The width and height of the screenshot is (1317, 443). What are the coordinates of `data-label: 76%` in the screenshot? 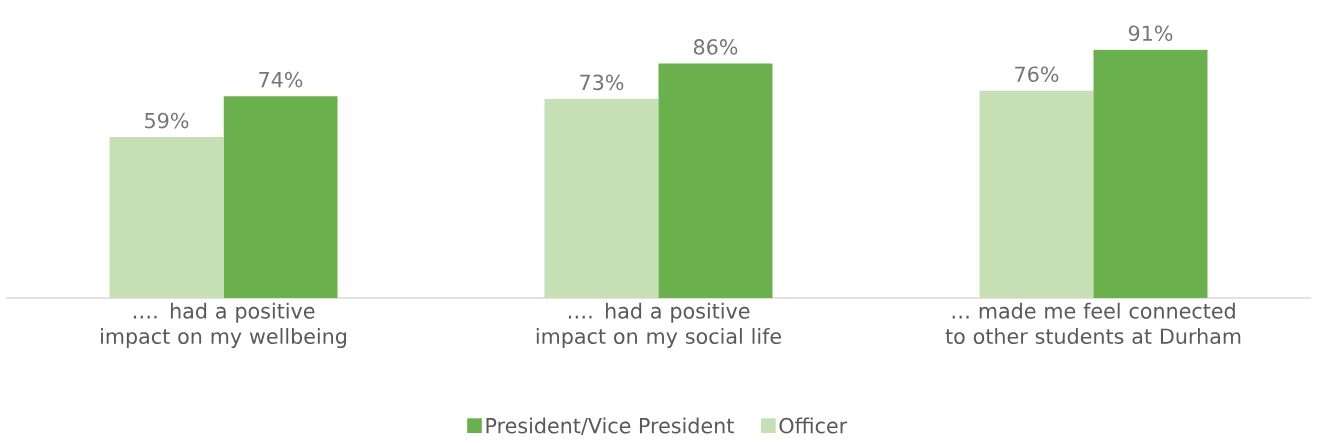 It's located at (1037, 74).